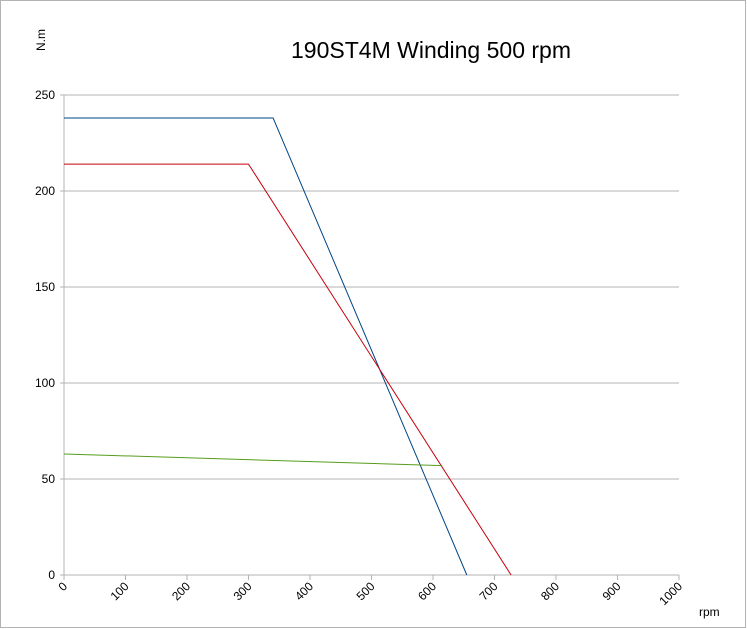 This screenshot has width=747, height=629. I want to click on x-tick-label-3: 300, so click(243, 591).